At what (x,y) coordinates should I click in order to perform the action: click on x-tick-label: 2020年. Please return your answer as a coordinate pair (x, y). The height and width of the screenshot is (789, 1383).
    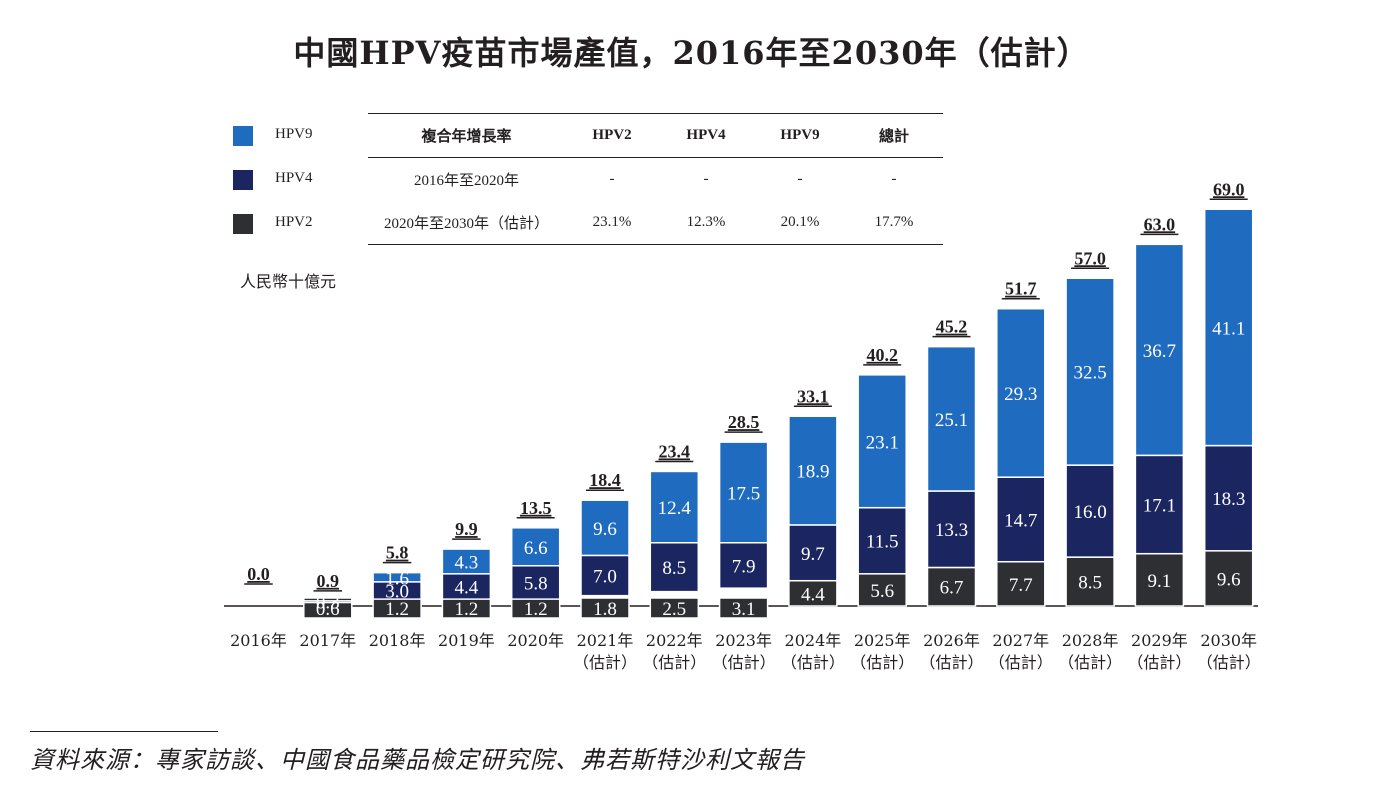
    Looking at the image, I should click on (535, 640).